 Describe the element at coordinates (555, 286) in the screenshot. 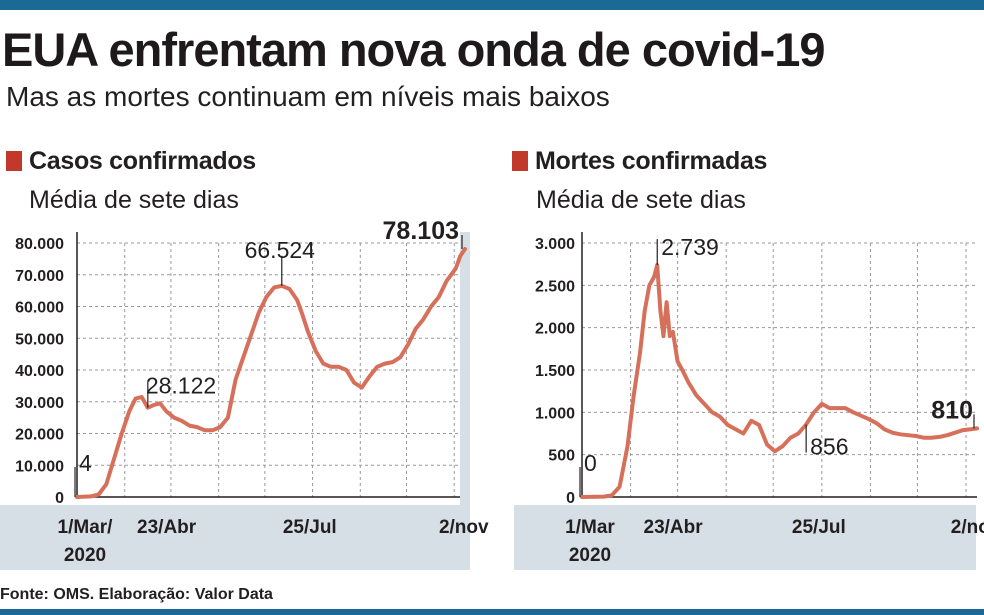

I see `y-tick-label: 2.500` at that location.